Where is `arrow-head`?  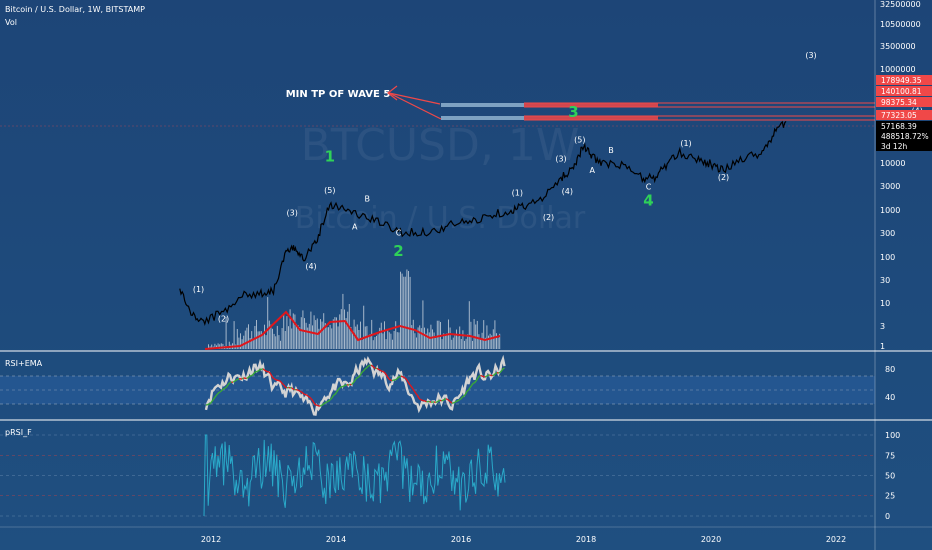
arrow-head is located at coordinates (392, 93).